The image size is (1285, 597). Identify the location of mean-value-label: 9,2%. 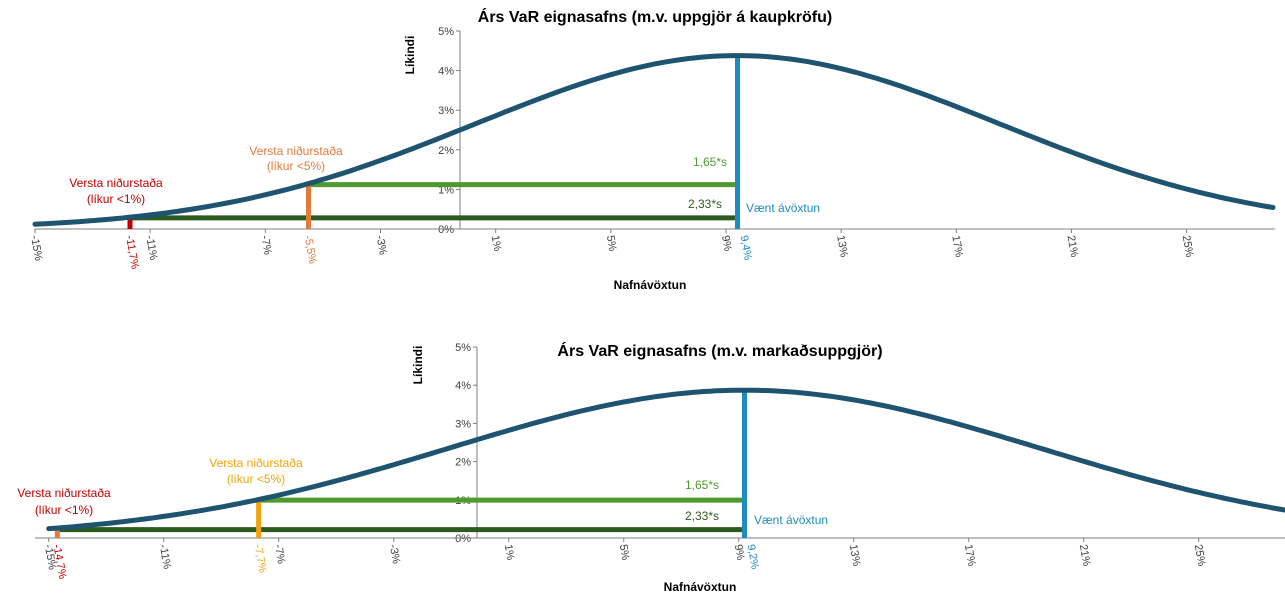
(753, 556).